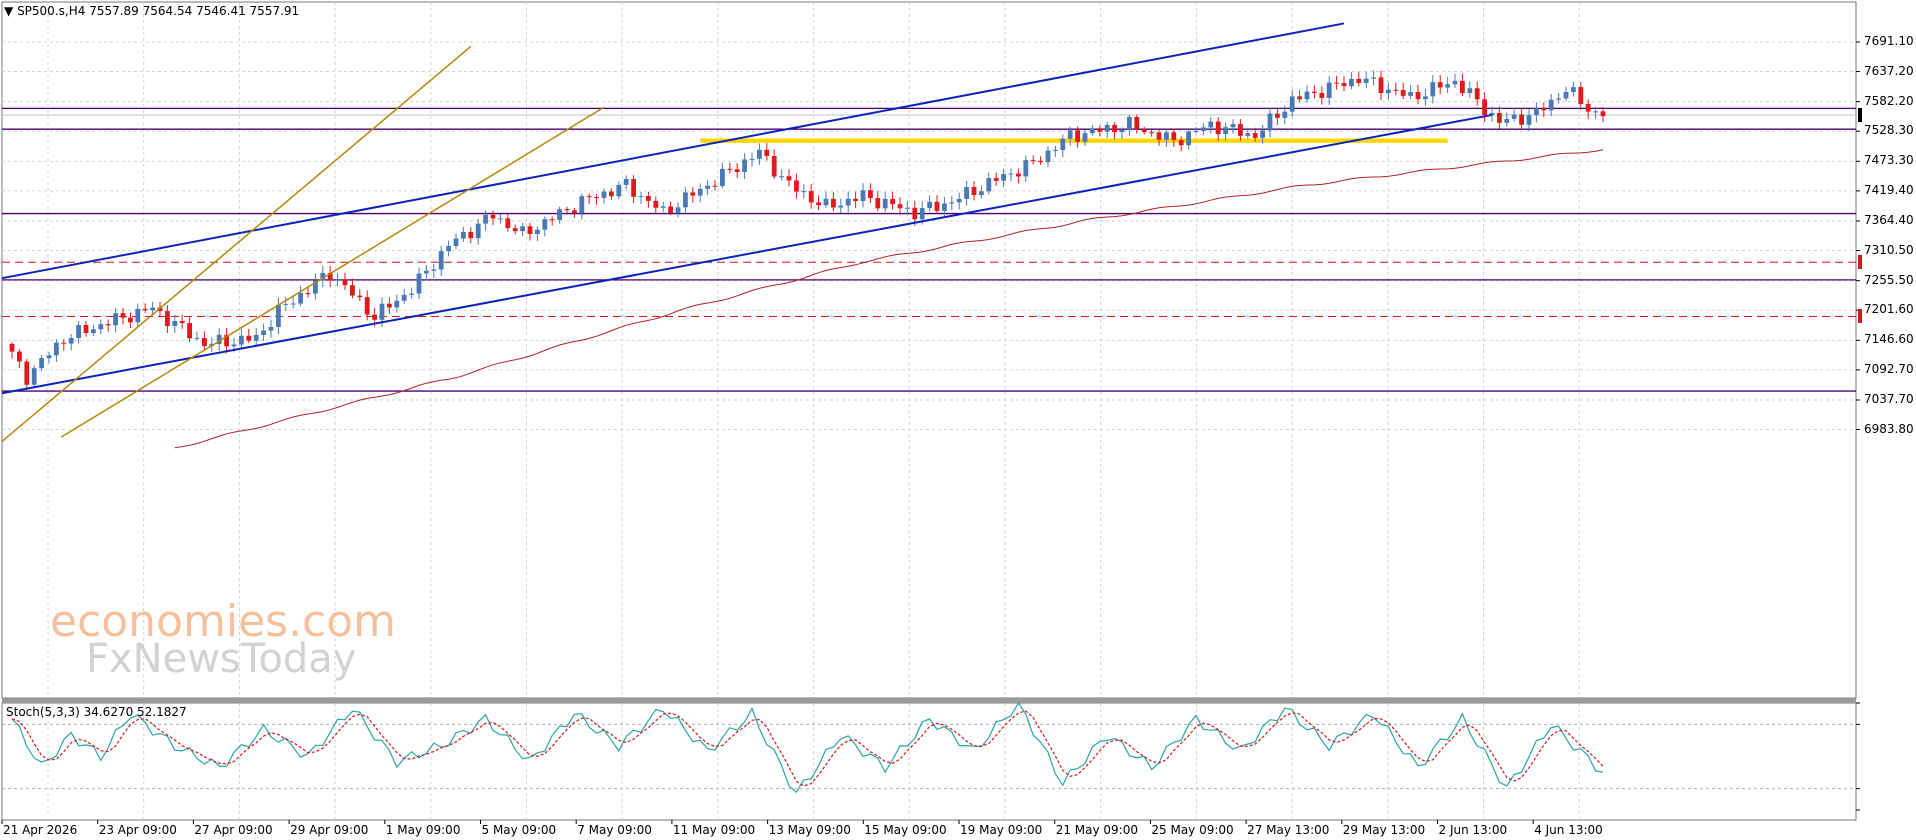 The height and width of the screenshot is (840, 1916). Describe the element at coordinates (1568, 830) in the screenshot. I see `time-axis-label: 4 Jun 13:00` at that location.